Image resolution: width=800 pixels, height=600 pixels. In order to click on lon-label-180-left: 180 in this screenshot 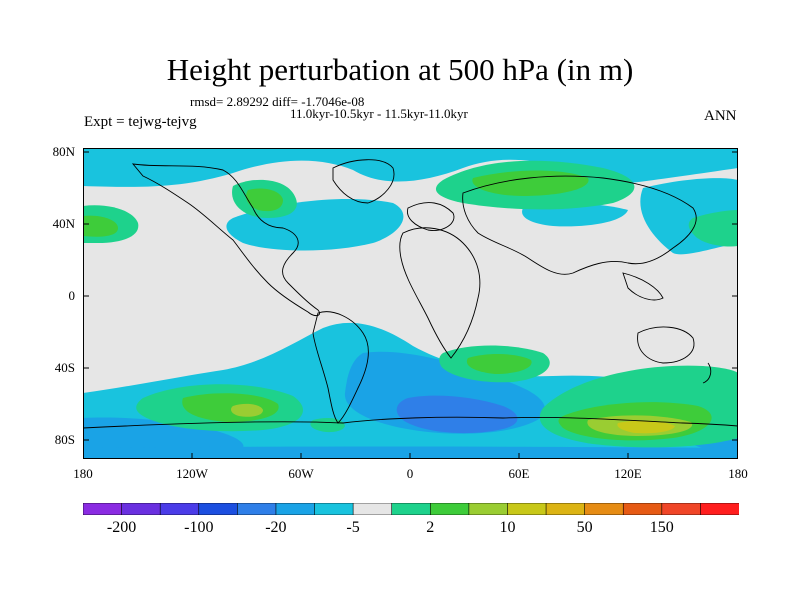, I will do `click(83, 473)`.